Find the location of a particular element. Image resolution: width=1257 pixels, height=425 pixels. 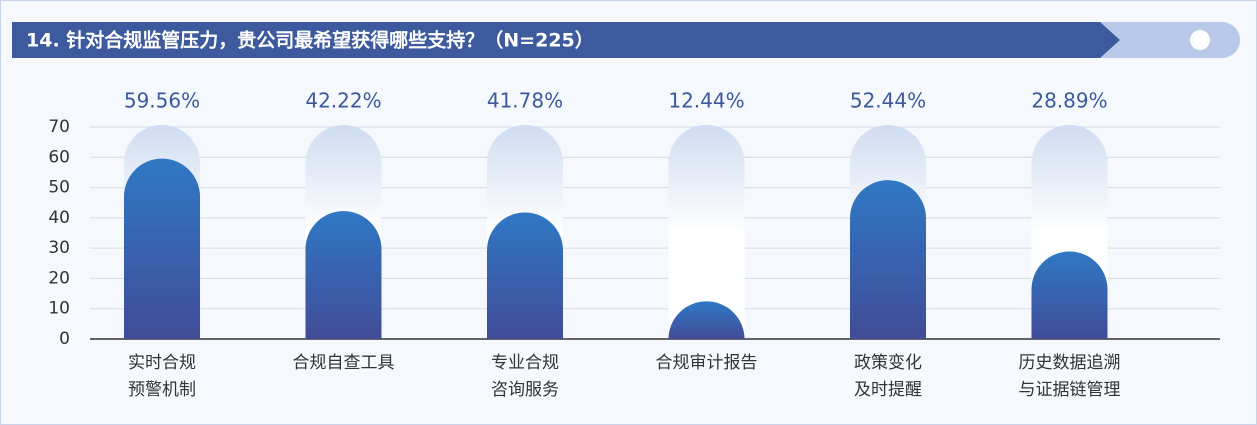

bar-track is located at coordinates (706, 231).